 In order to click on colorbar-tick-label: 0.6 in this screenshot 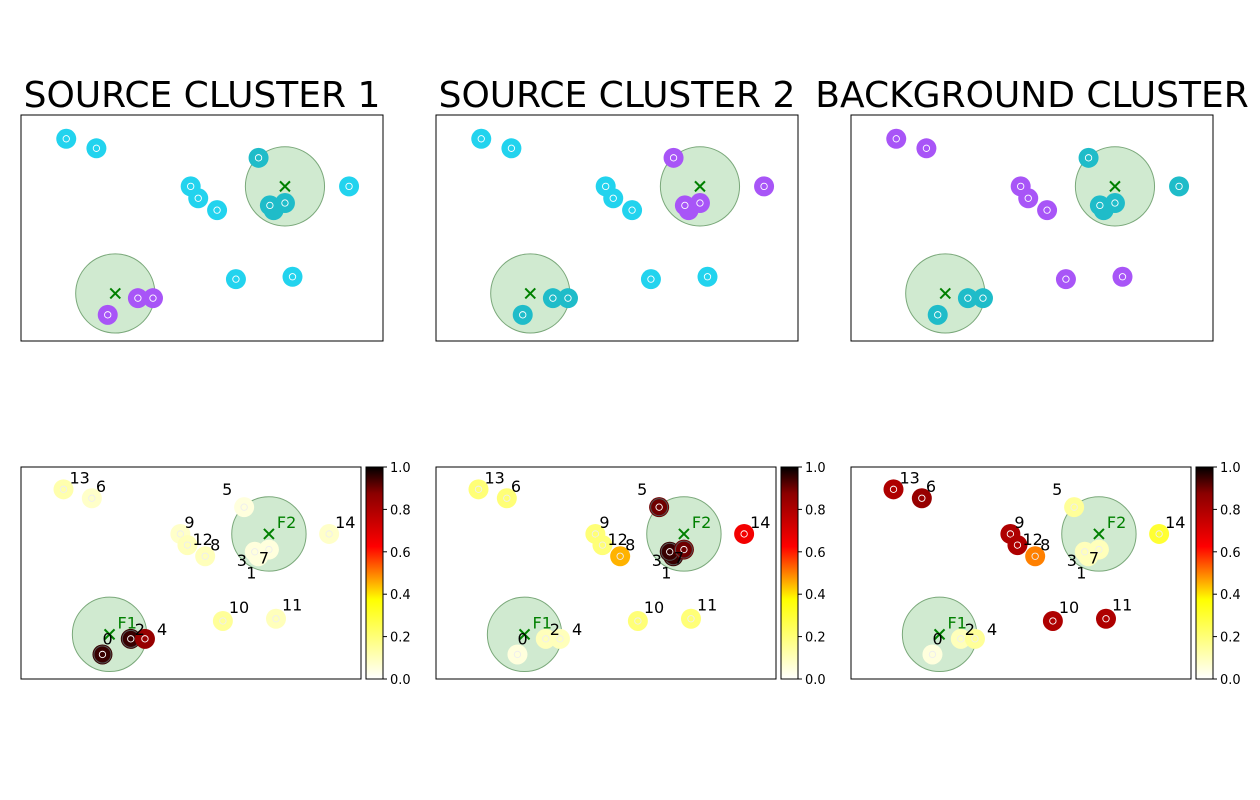, I will do `click(815, 553)`.